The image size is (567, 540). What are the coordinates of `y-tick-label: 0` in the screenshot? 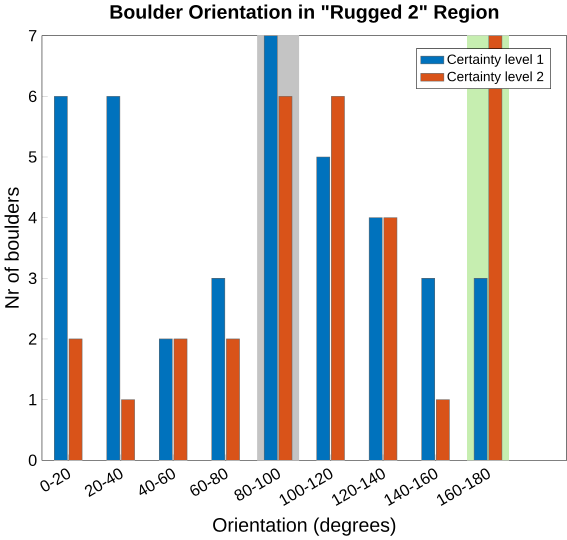 It's located at (32, 460).